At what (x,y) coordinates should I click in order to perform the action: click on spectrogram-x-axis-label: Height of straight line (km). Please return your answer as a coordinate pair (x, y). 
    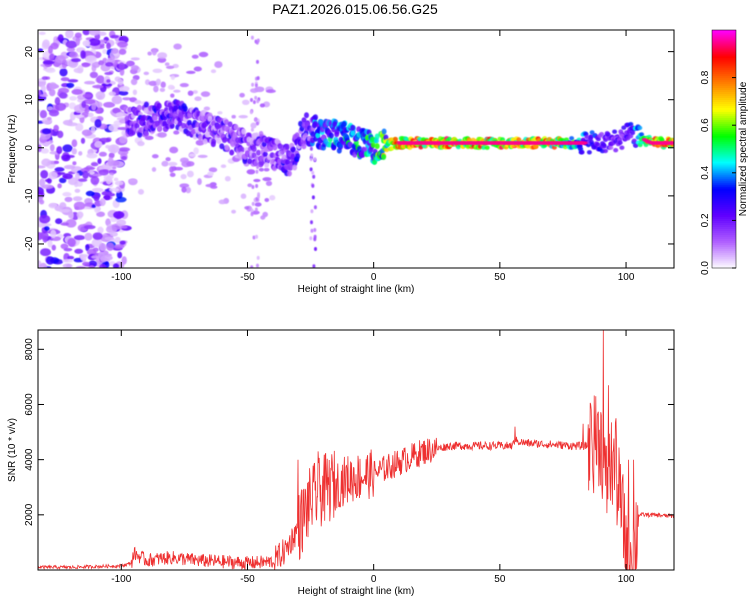
    Looking at the image, I should click on (356, 289).